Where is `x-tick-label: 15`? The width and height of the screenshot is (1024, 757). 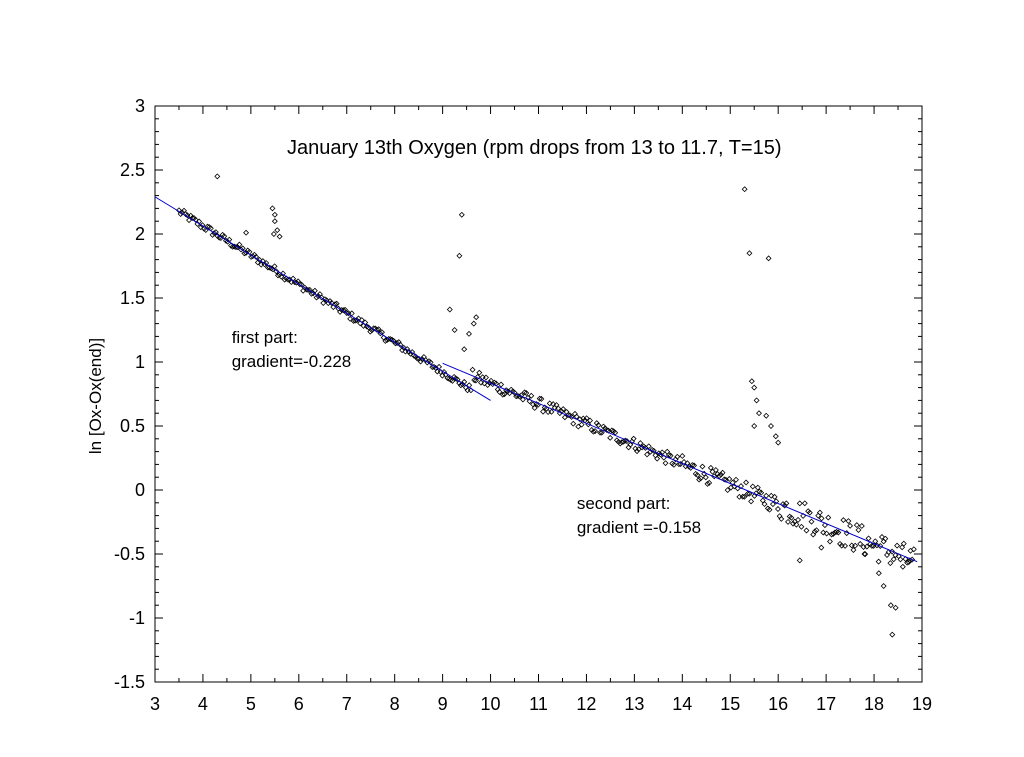 x-tick-label: 15 is located at coordinates (730, 704).